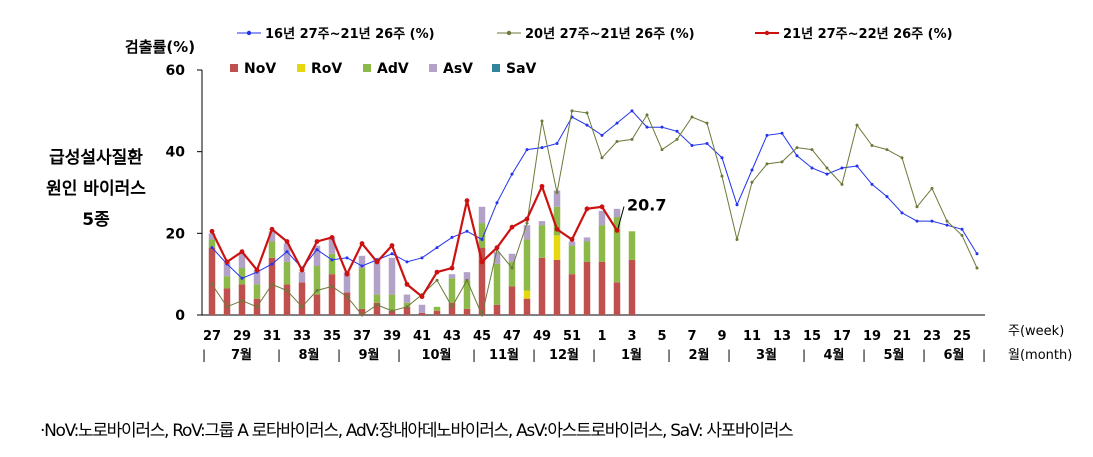 The image size is (1093, 457). What do you see at coordinates (1040, 355) in the screenshot?
I see `month-unit-label: 월(month)` at bounding box center [1040, 355].